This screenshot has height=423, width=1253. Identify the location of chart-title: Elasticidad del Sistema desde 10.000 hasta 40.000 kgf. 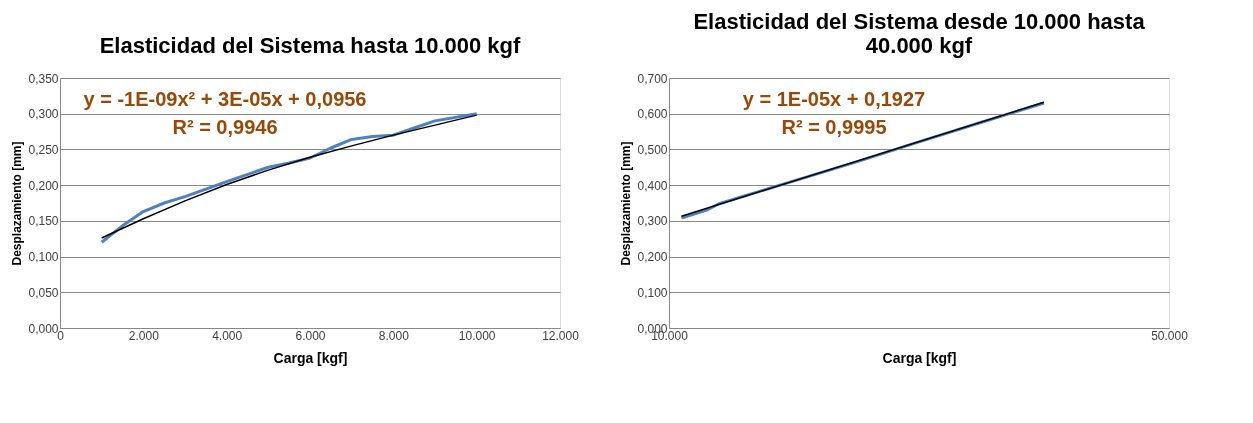
(919, 33).